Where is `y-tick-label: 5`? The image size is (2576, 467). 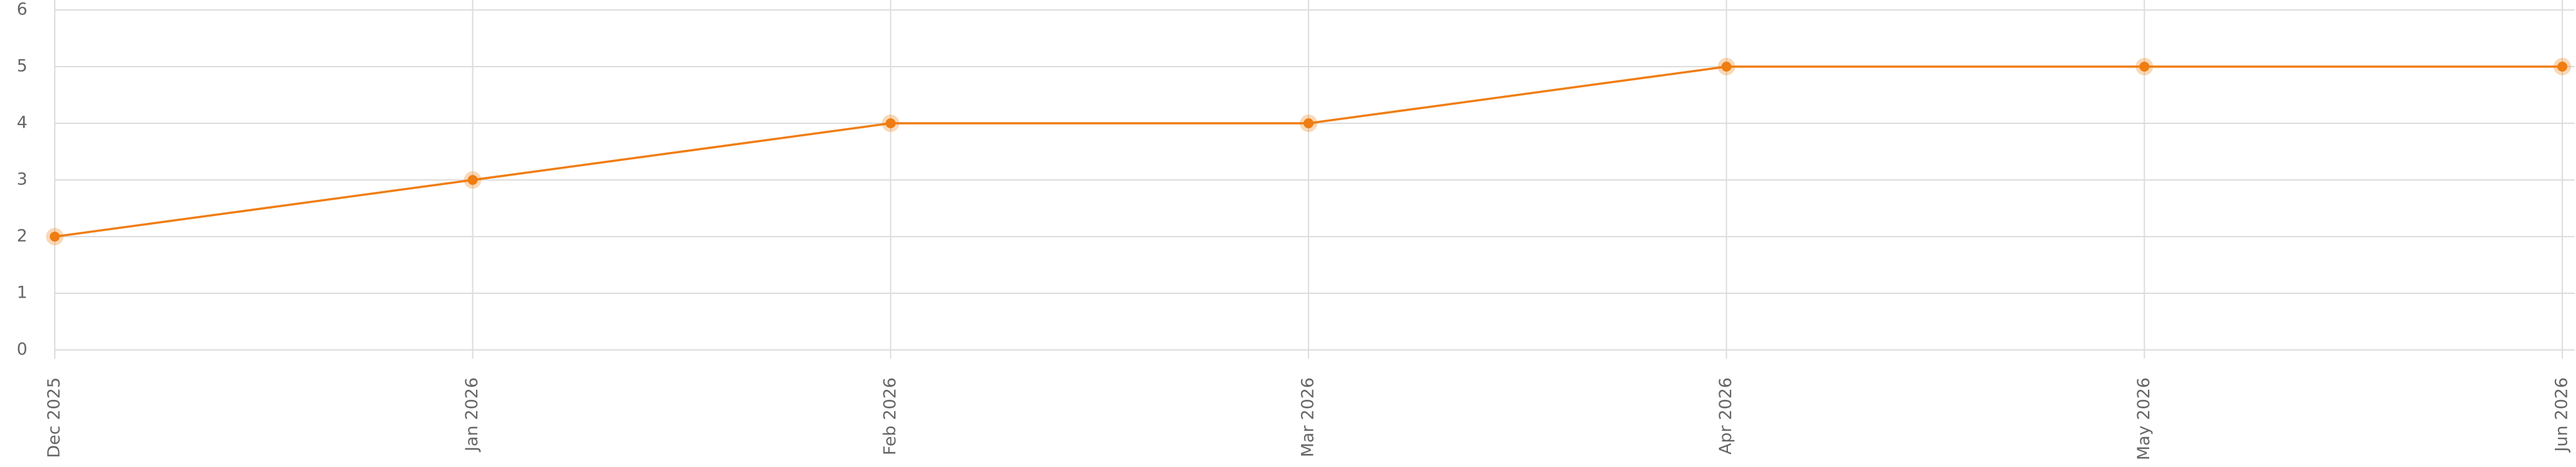
y-tick-label: 5 is located at coordinates (22, 66).